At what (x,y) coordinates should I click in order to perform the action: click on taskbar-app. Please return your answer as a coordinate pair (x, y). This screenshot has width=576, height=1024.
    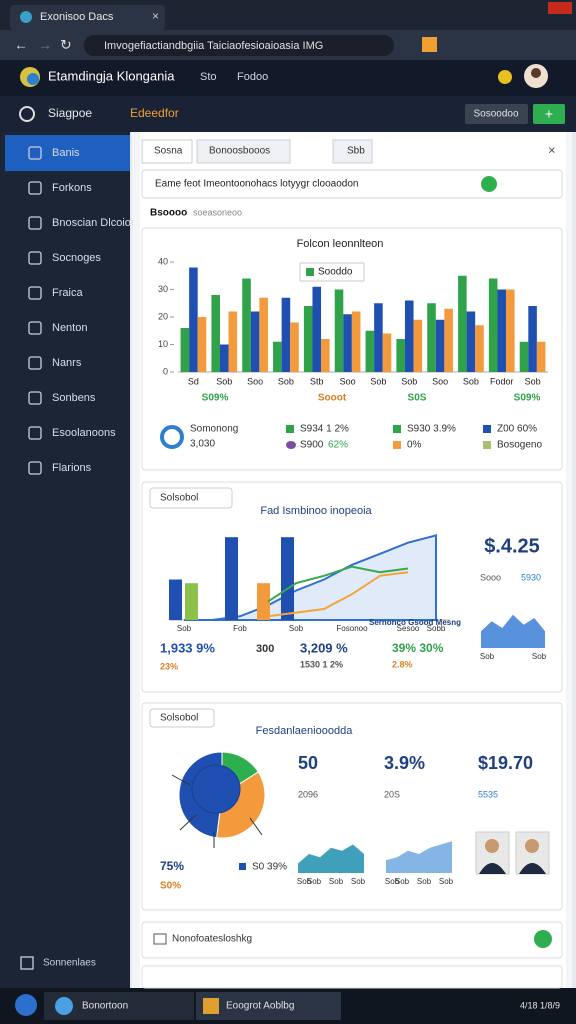
    Looking at the image, I should click on (268, 1006).